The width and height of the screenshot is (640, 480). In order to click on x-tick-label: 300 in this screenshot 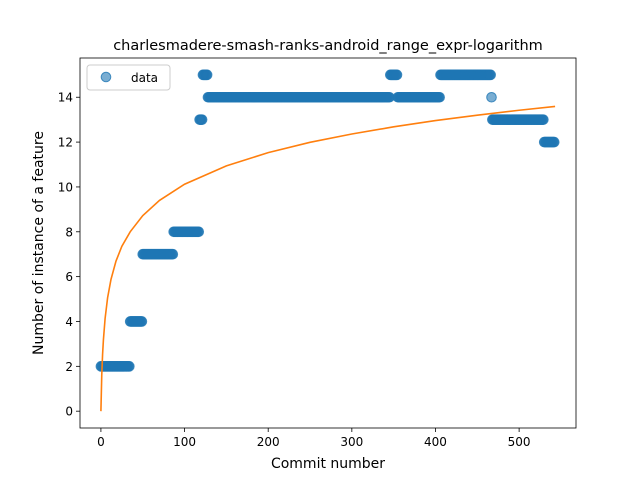, I will do `click(351, 442)`.